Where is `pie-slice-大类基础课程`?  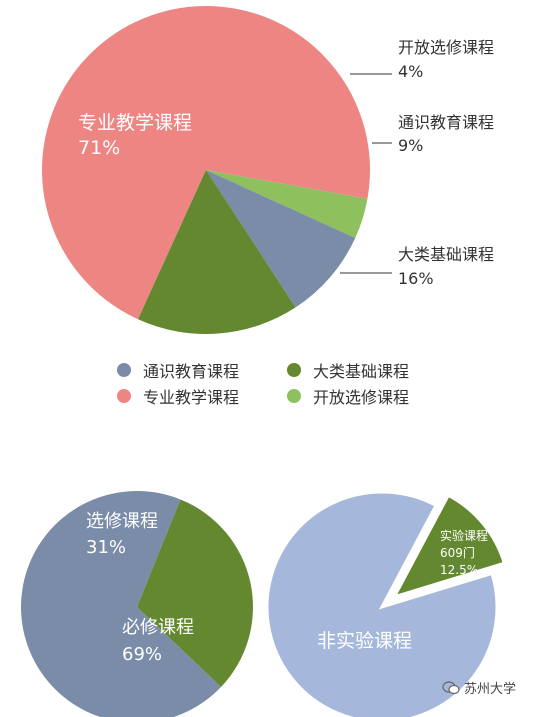 pie-slice-大类基础课程 is located at coordinates (216, 252).